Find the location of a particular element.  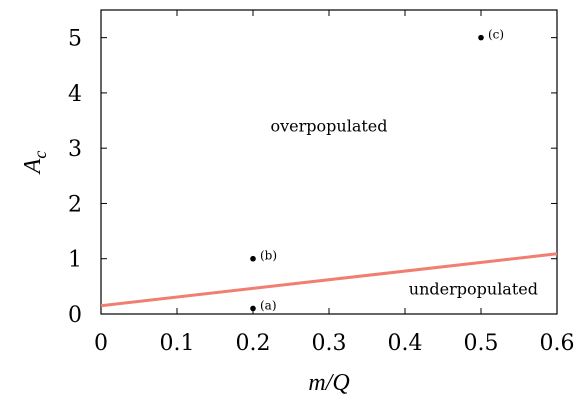

y-tick-label: 3 is located at coordinates (75, 149).